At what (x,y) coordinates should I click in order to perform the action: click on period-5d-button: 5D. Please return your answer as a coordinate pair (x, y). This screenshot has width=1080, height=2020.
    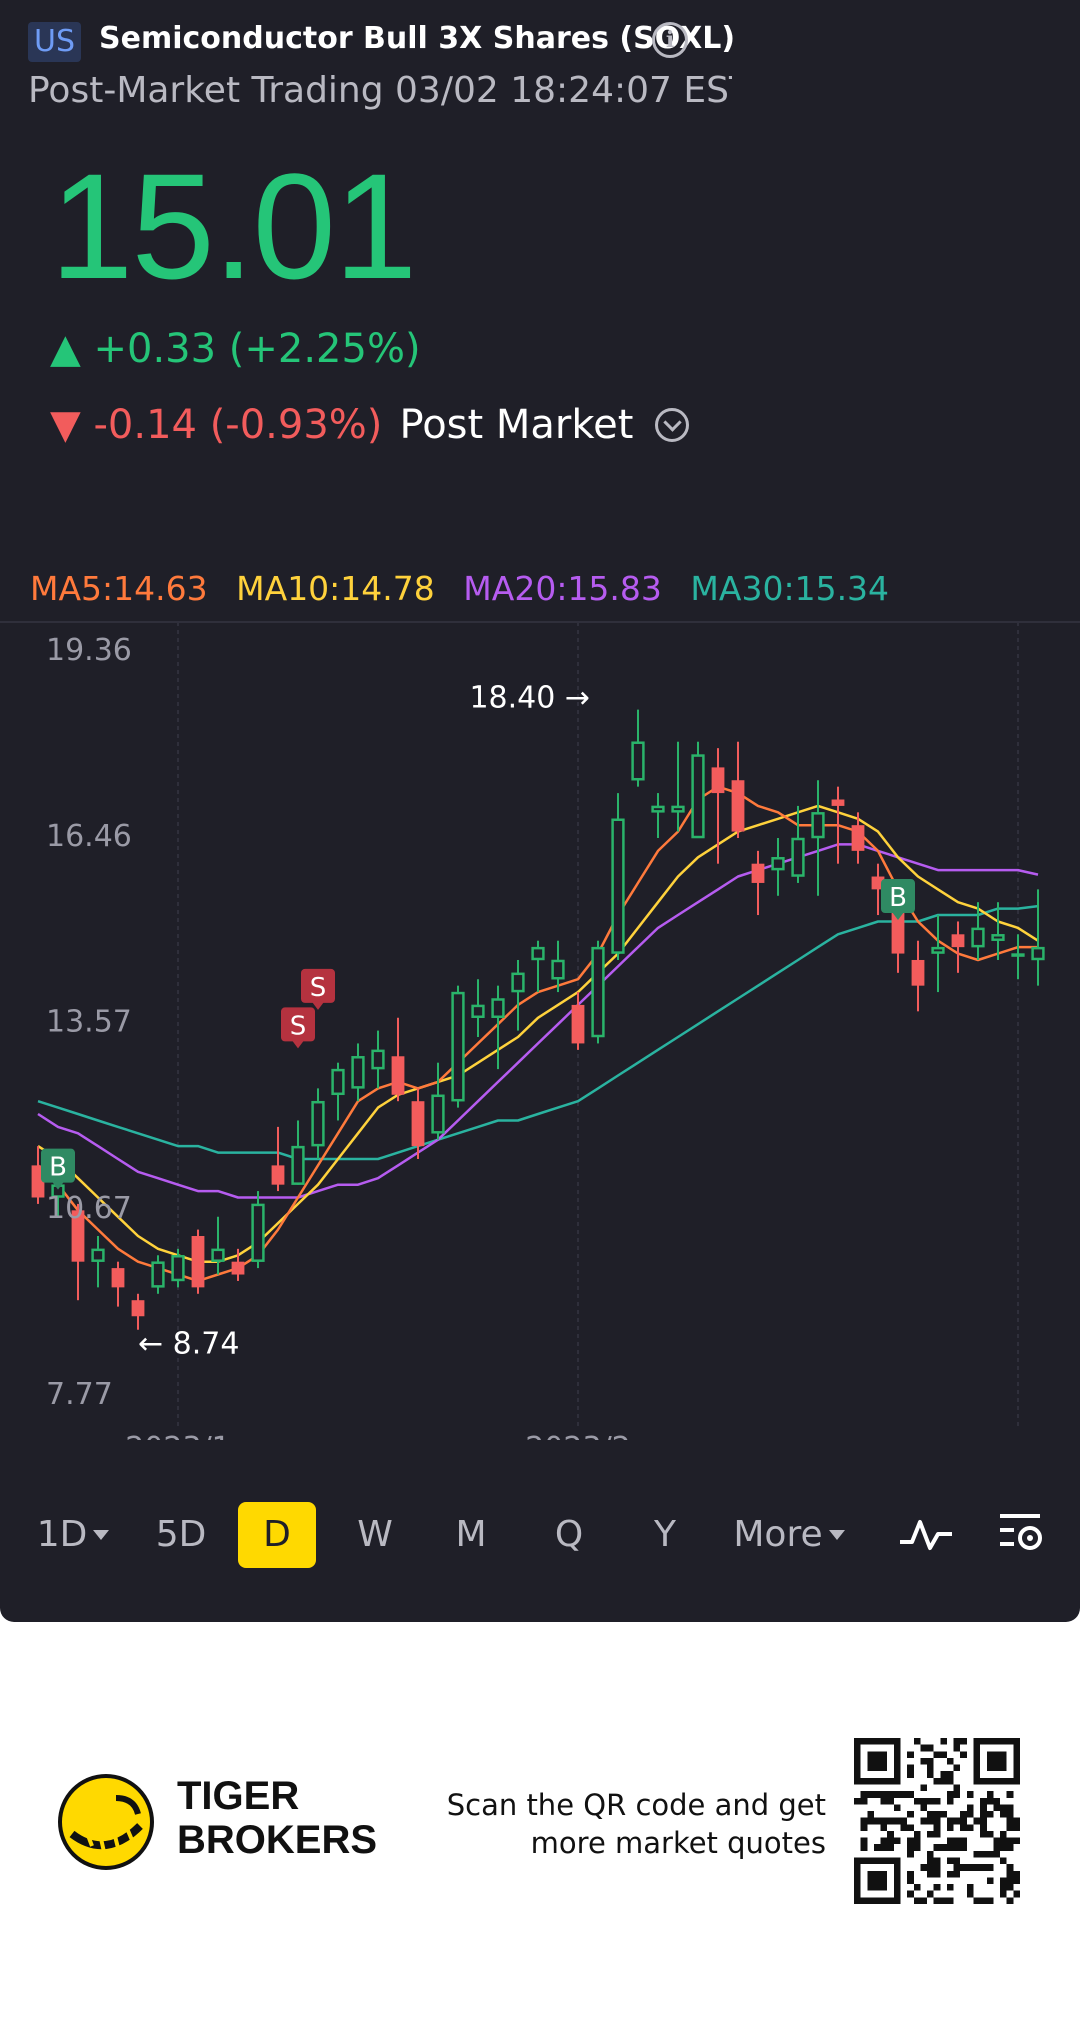
    Looking at the image, I should click on (181, 1534).